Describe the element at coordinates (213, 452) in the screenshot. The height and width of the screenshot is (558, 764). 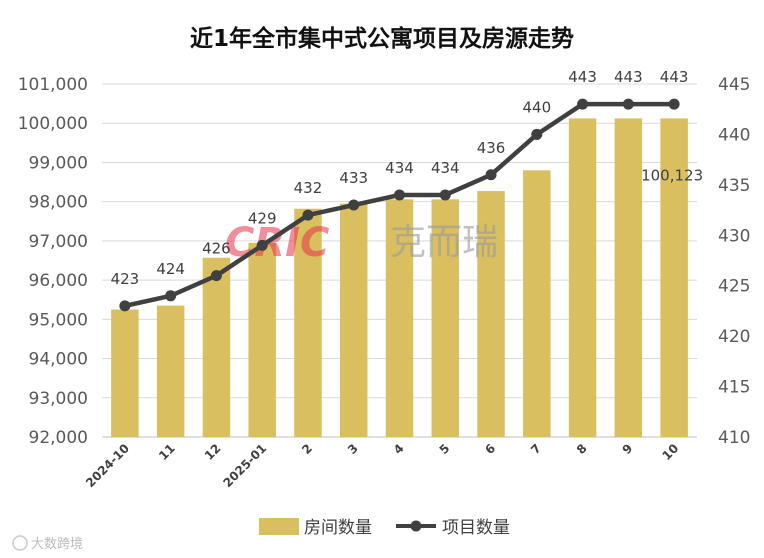
I see `x-tick-label: 12` at that location.